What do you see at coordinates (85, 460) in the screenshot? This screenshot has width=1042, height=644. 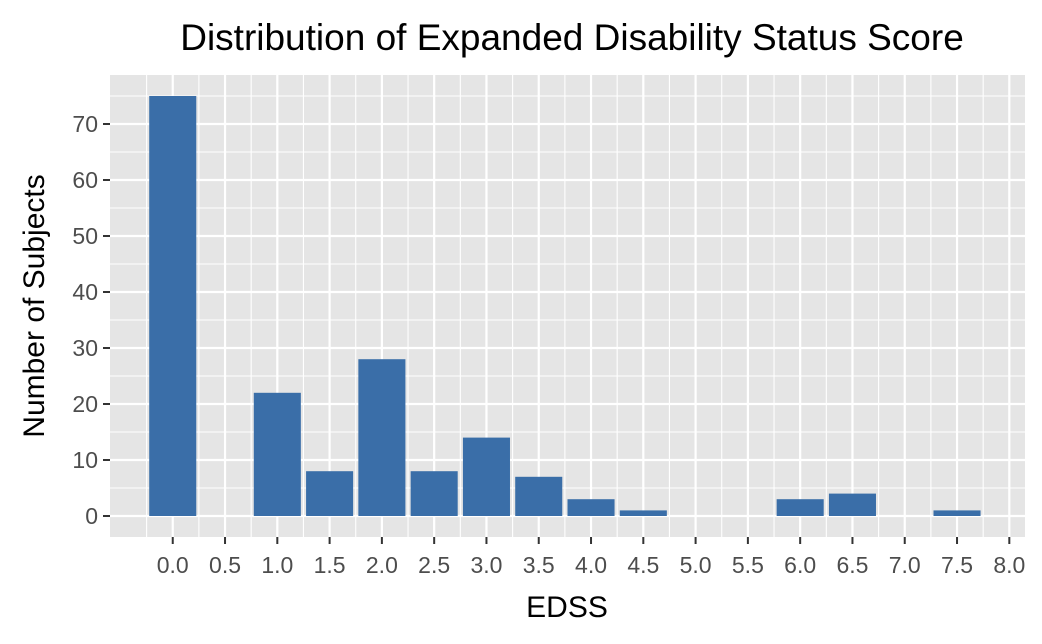 I see `y-tick-label: 10` at bounding box center [85, 460].